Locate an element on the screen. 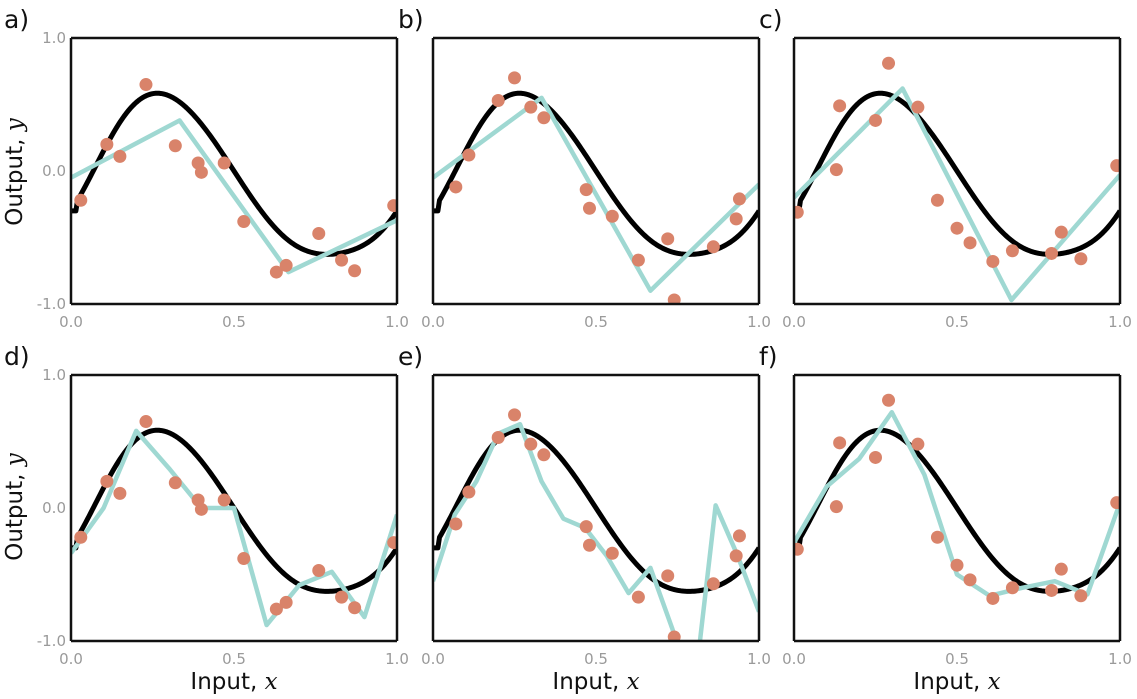 The image size is (1137, 699). x-axis-title-left: Input, x is located at coordinates (233, 682).